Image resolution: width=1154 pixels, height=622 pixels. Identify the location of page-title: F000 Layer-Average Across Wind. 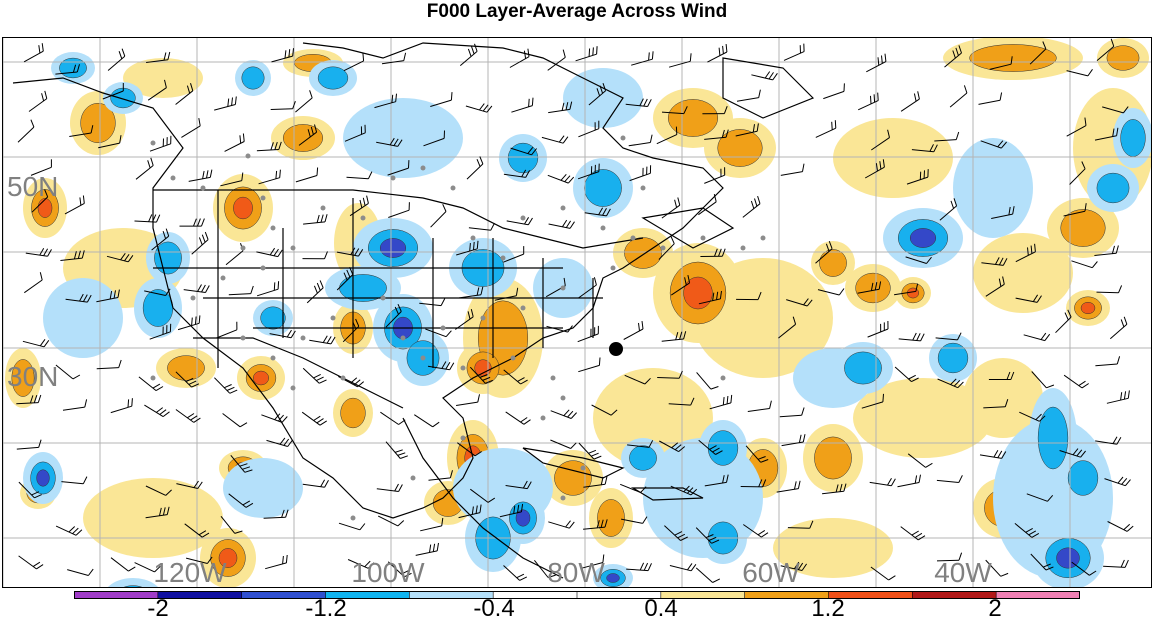
(577, 11).